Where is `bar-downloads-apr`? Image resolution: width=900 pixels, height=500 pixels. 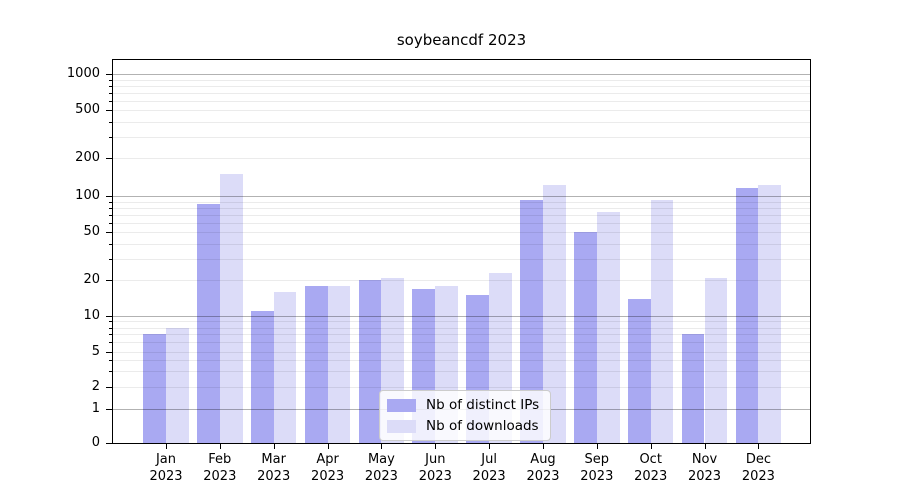
bar-downloads-apr is located at coordinates (339, 364).